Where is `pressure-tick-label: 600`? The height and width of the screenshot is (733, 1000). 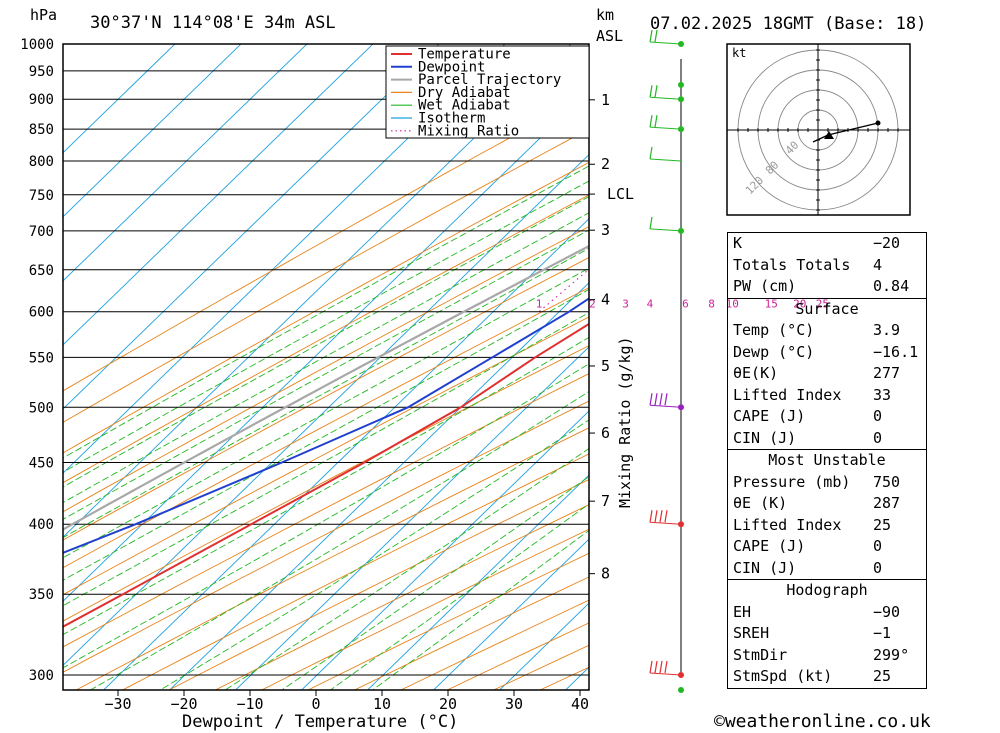 pressure-tick-label: 600 is located at coordinates (41, 313).